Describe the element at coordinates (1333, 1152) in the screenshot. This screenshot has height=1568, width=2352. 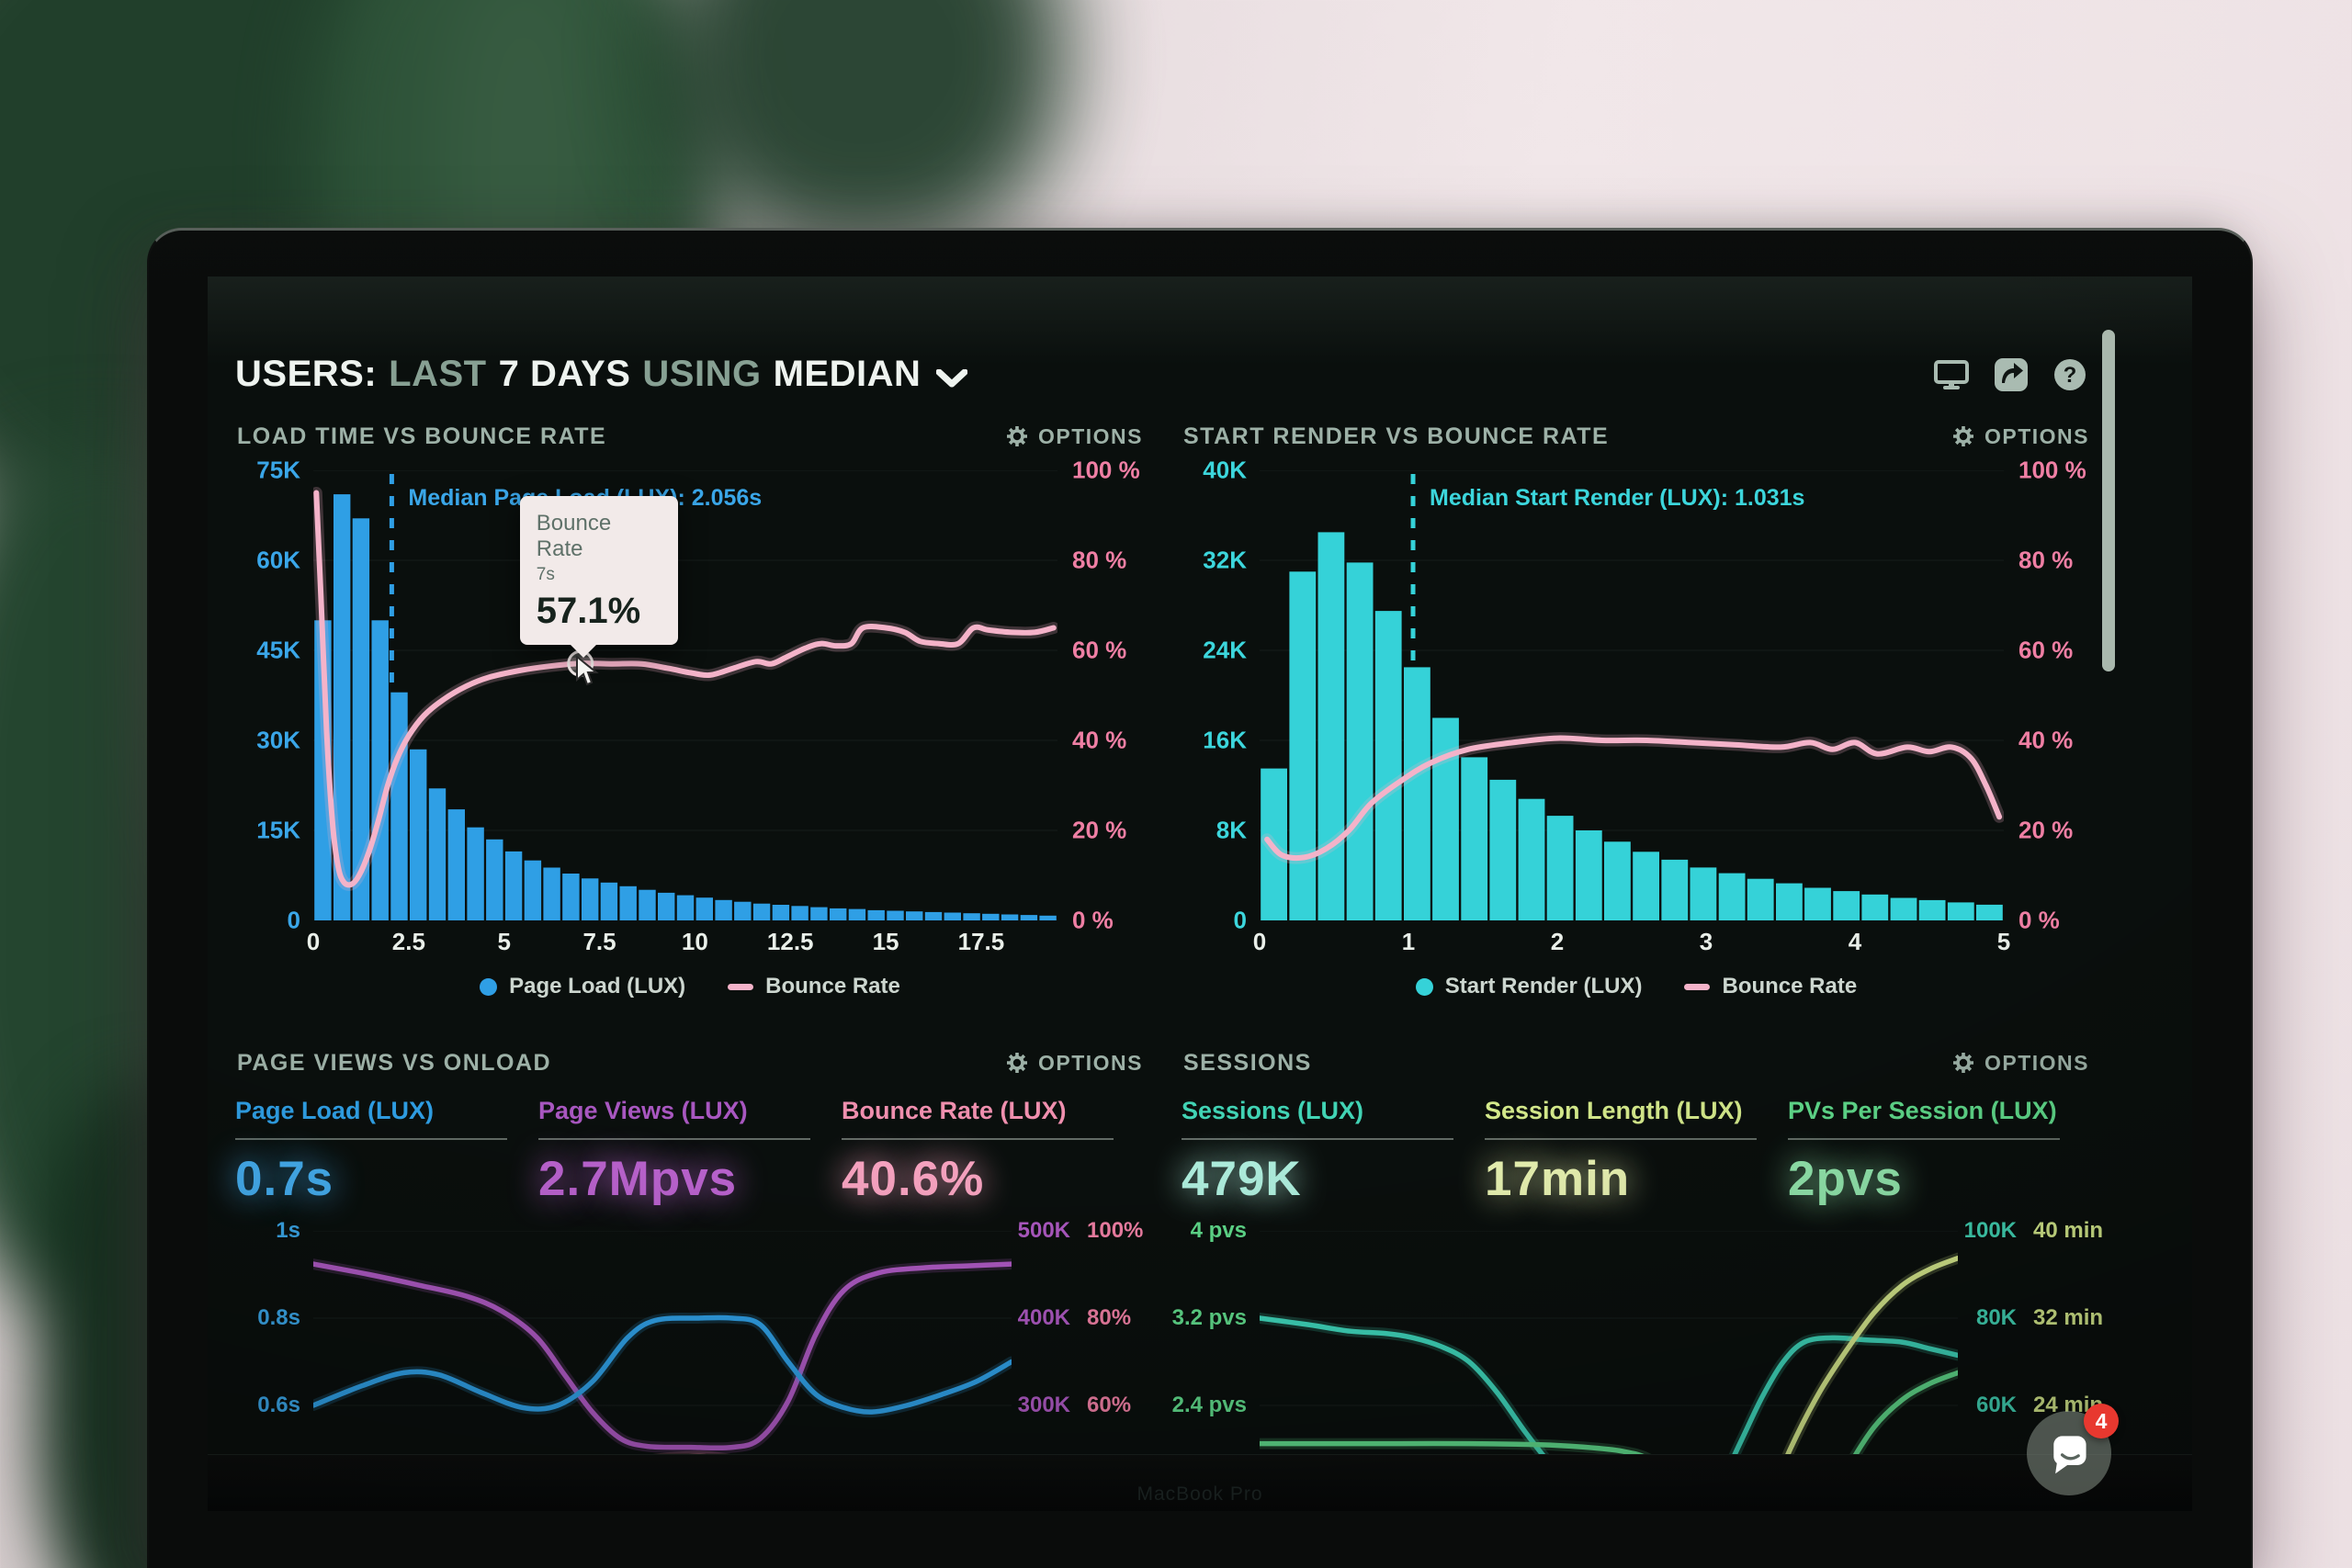
I see `metric-sessions: Sessions (LUX) 479K` at that location.